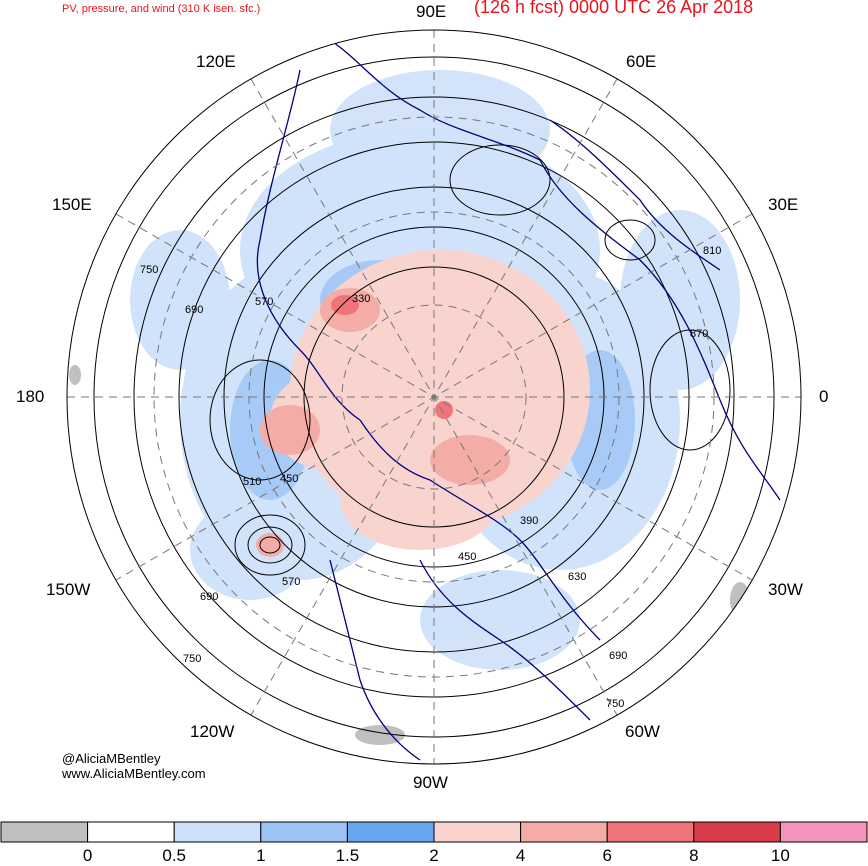 This screenshot has width=868, height=866. Describe the element at coordinates (520, 855) in the screenshot. I see `colorbar-tick-label: 4` at that location.